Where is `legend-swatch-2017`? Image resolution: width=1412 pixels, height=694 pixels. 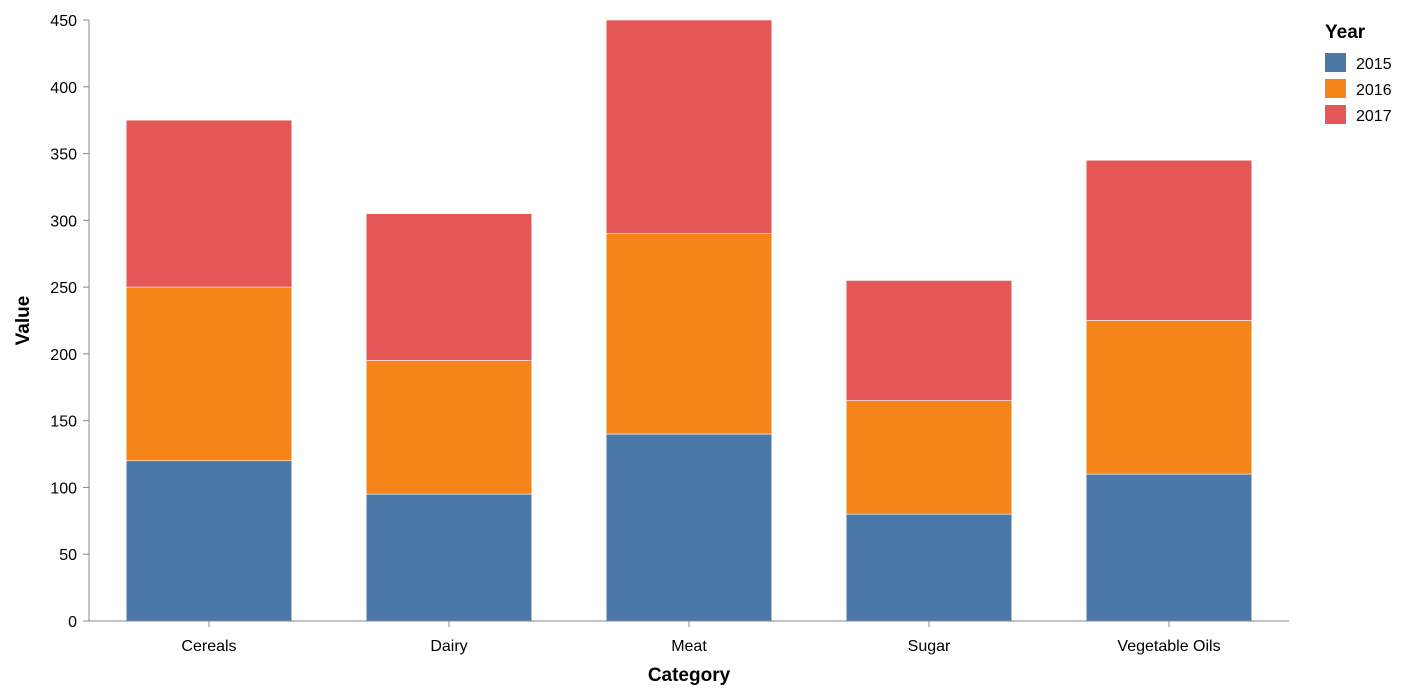
legend-swatch-2017 is located at coordinates (1335, 114).